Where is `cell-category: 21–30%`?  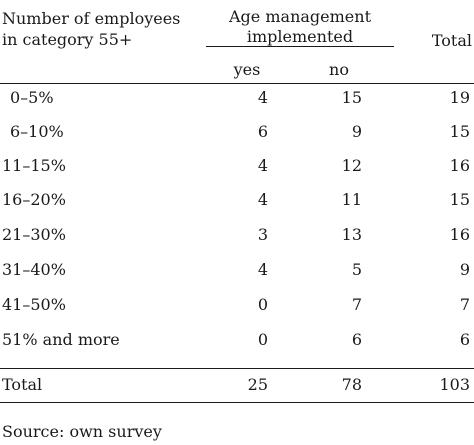 cell-category: 21–30% is located at coordinates (34, 234).